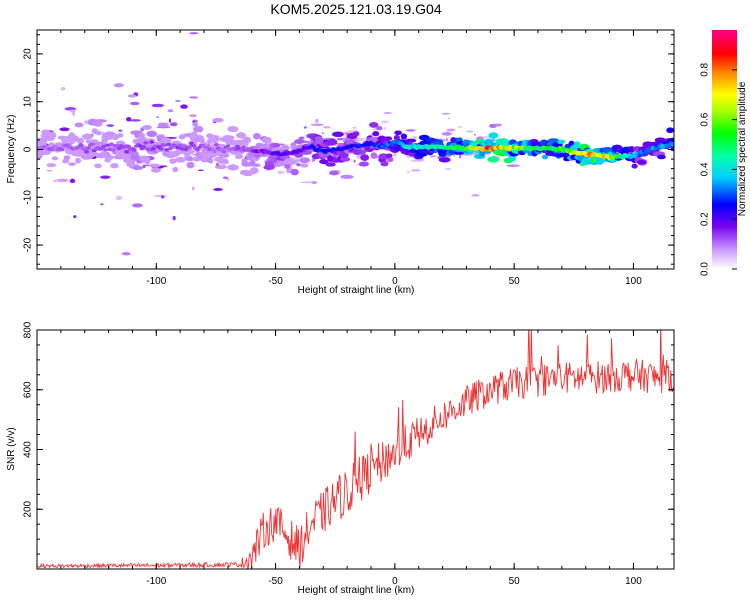  I want to click on colorbar-tick-label: 0.0, so click(705, 269).